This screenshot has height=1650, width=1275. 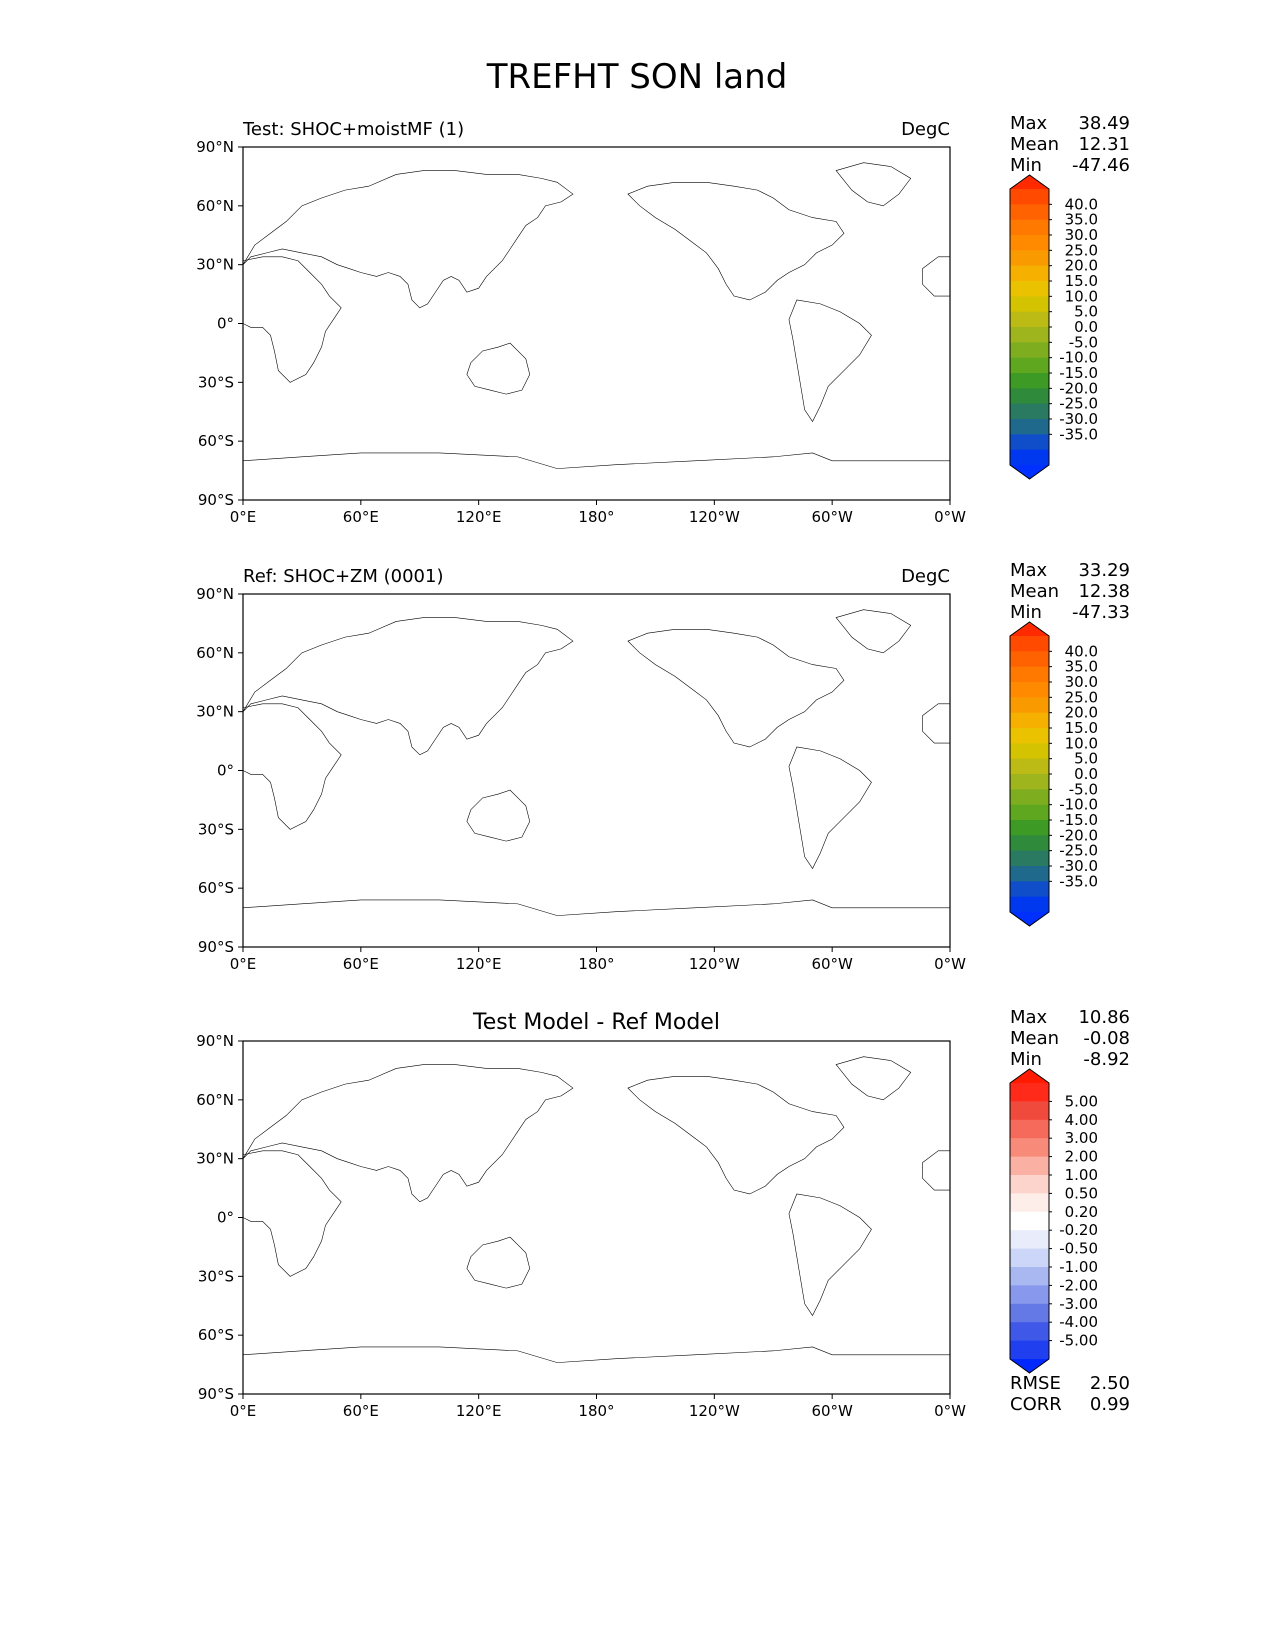 I want to click on colorbar-tick-label: -0.50, so click(x=1078, y=1249).